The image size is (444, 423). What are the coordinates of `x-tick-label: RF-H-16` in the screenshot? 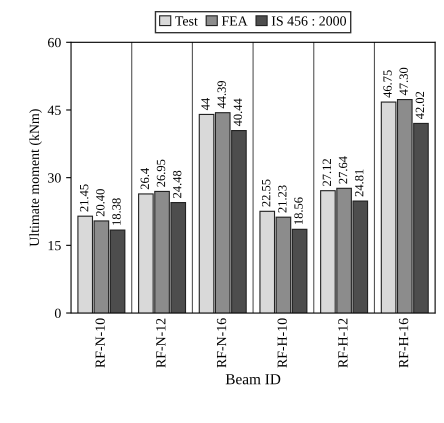 It's located at (403, 343).